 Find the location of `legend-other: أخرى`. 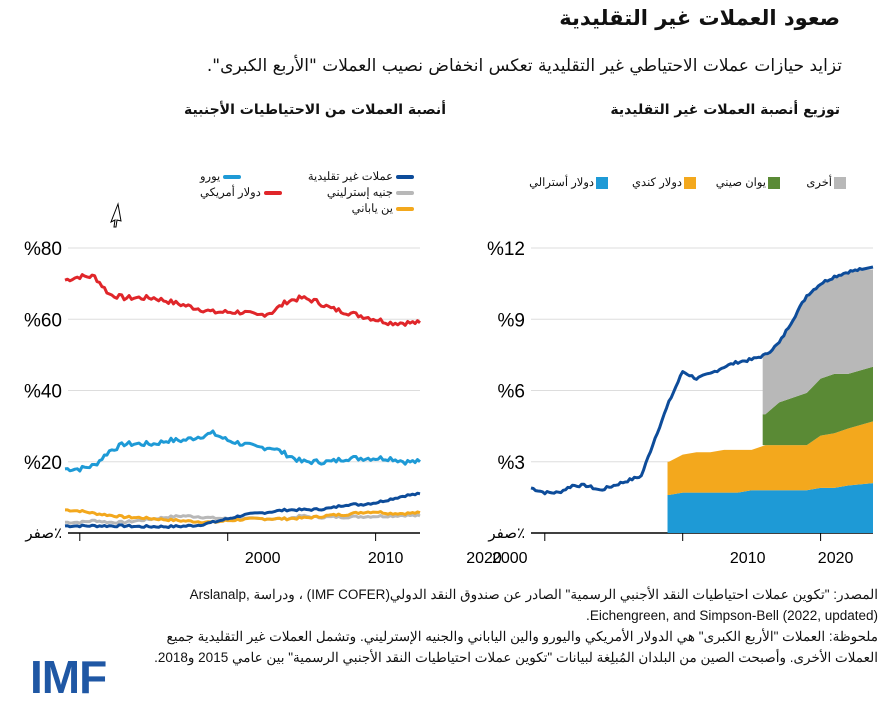

legend-other: أخرى is located at coordinates (826, 183).